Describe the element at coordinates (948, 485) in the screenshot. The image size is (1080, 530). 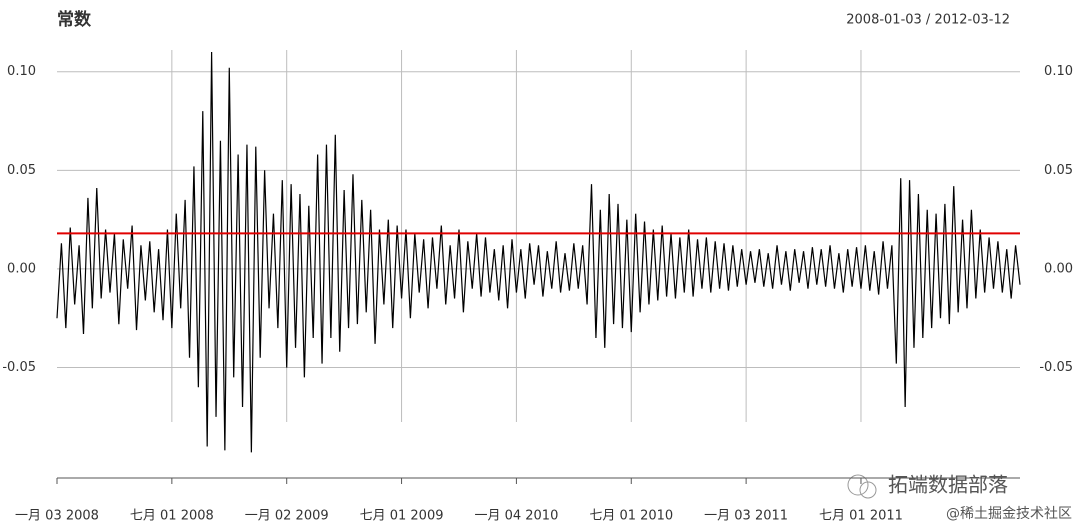
I see `watermark-text: 拓端数据部落` at that location.